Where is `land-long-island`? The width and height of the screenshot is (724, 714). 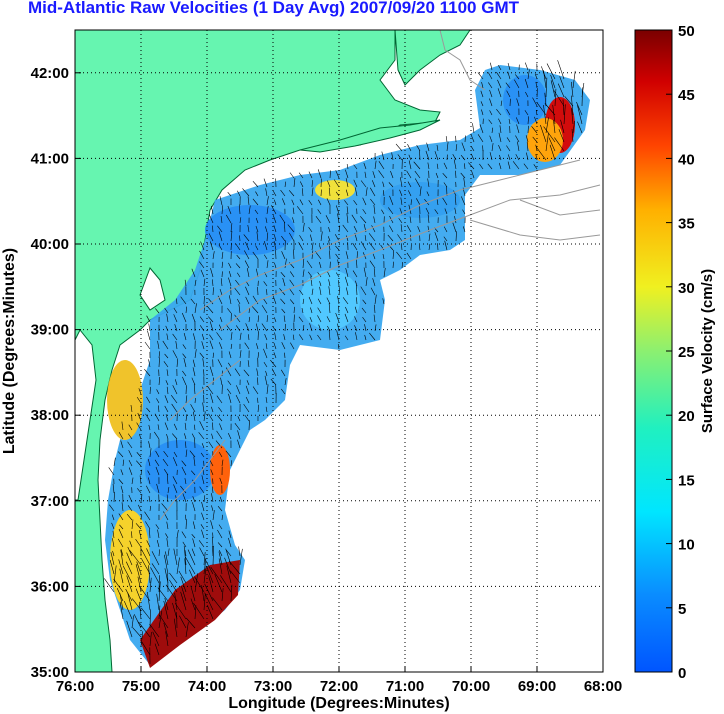 land-long-island is located at coordinates (370, 136).